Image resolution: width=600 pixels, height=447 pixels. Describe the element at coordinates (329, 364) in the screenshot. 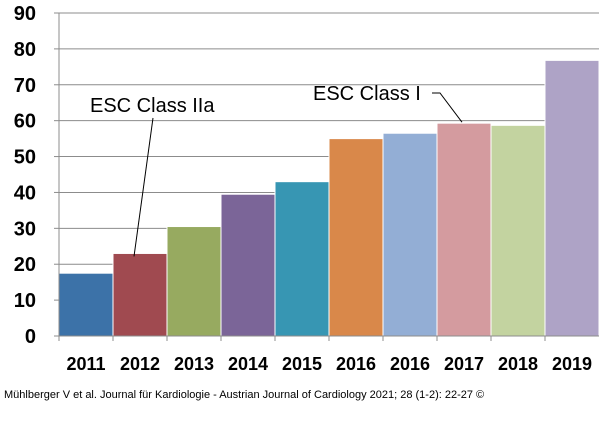

I see `x-tick-labels: 2011 2012 2013 2014 2015 2016 2016 2017 2018 2019` at that location.